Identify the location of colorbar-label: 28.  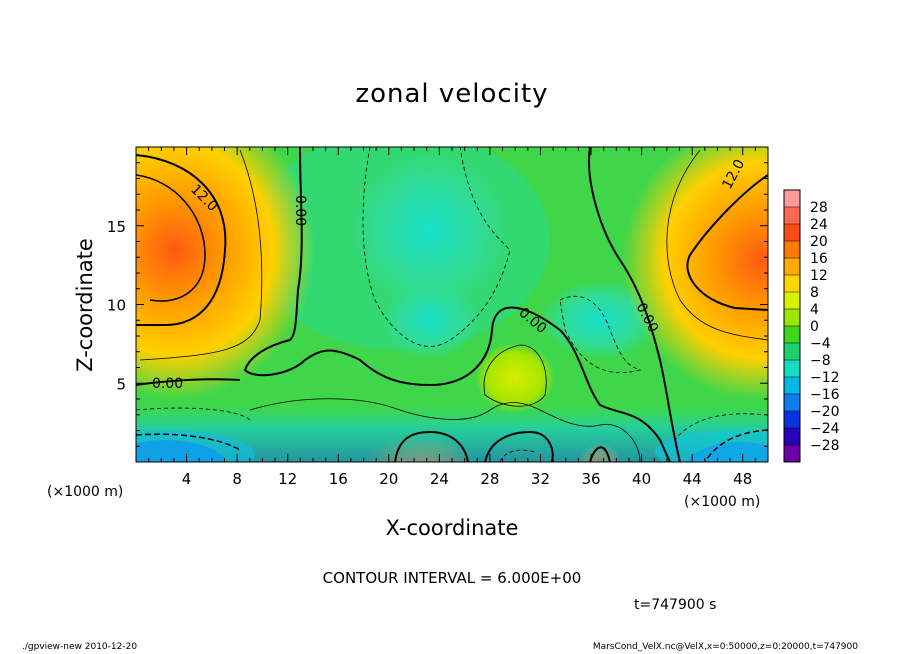
(819, 208).